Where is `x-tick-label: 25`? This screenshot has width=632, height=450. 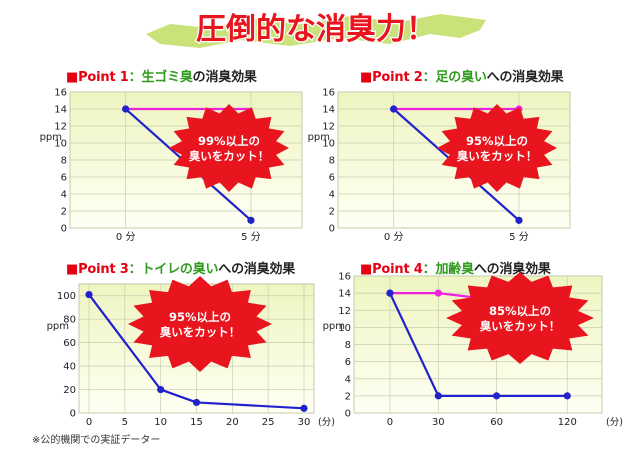 x-tick-label: 25 is located at coordinates (268, 422).